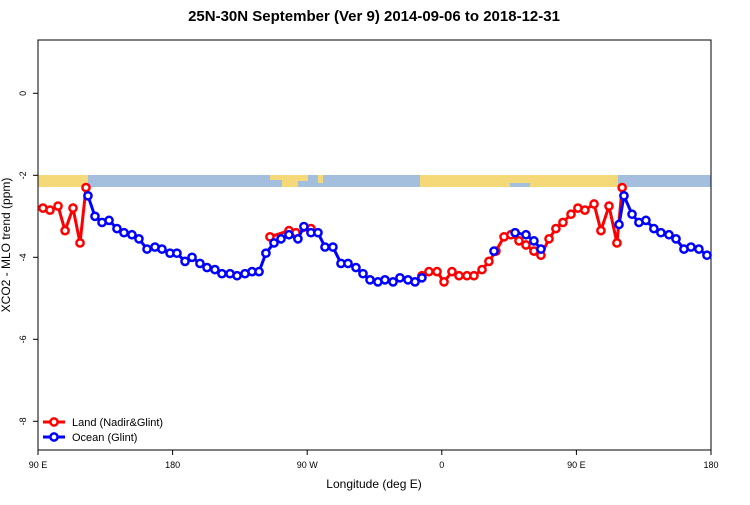 The width and height of the screenshot is (750, 505). Describe the element at coordinates (308, 465) in the screenshot. I see `x-tick-label: 90 W` at that location.